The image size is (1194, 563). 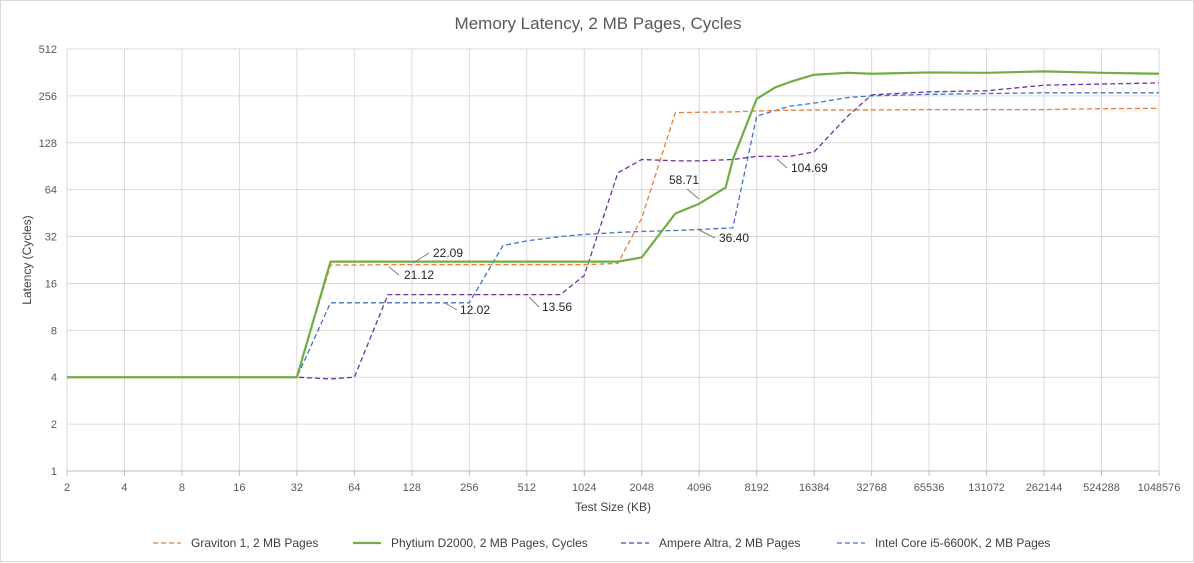 I want to click on x-tick-label: 524288, so click(x=1101, y=488).